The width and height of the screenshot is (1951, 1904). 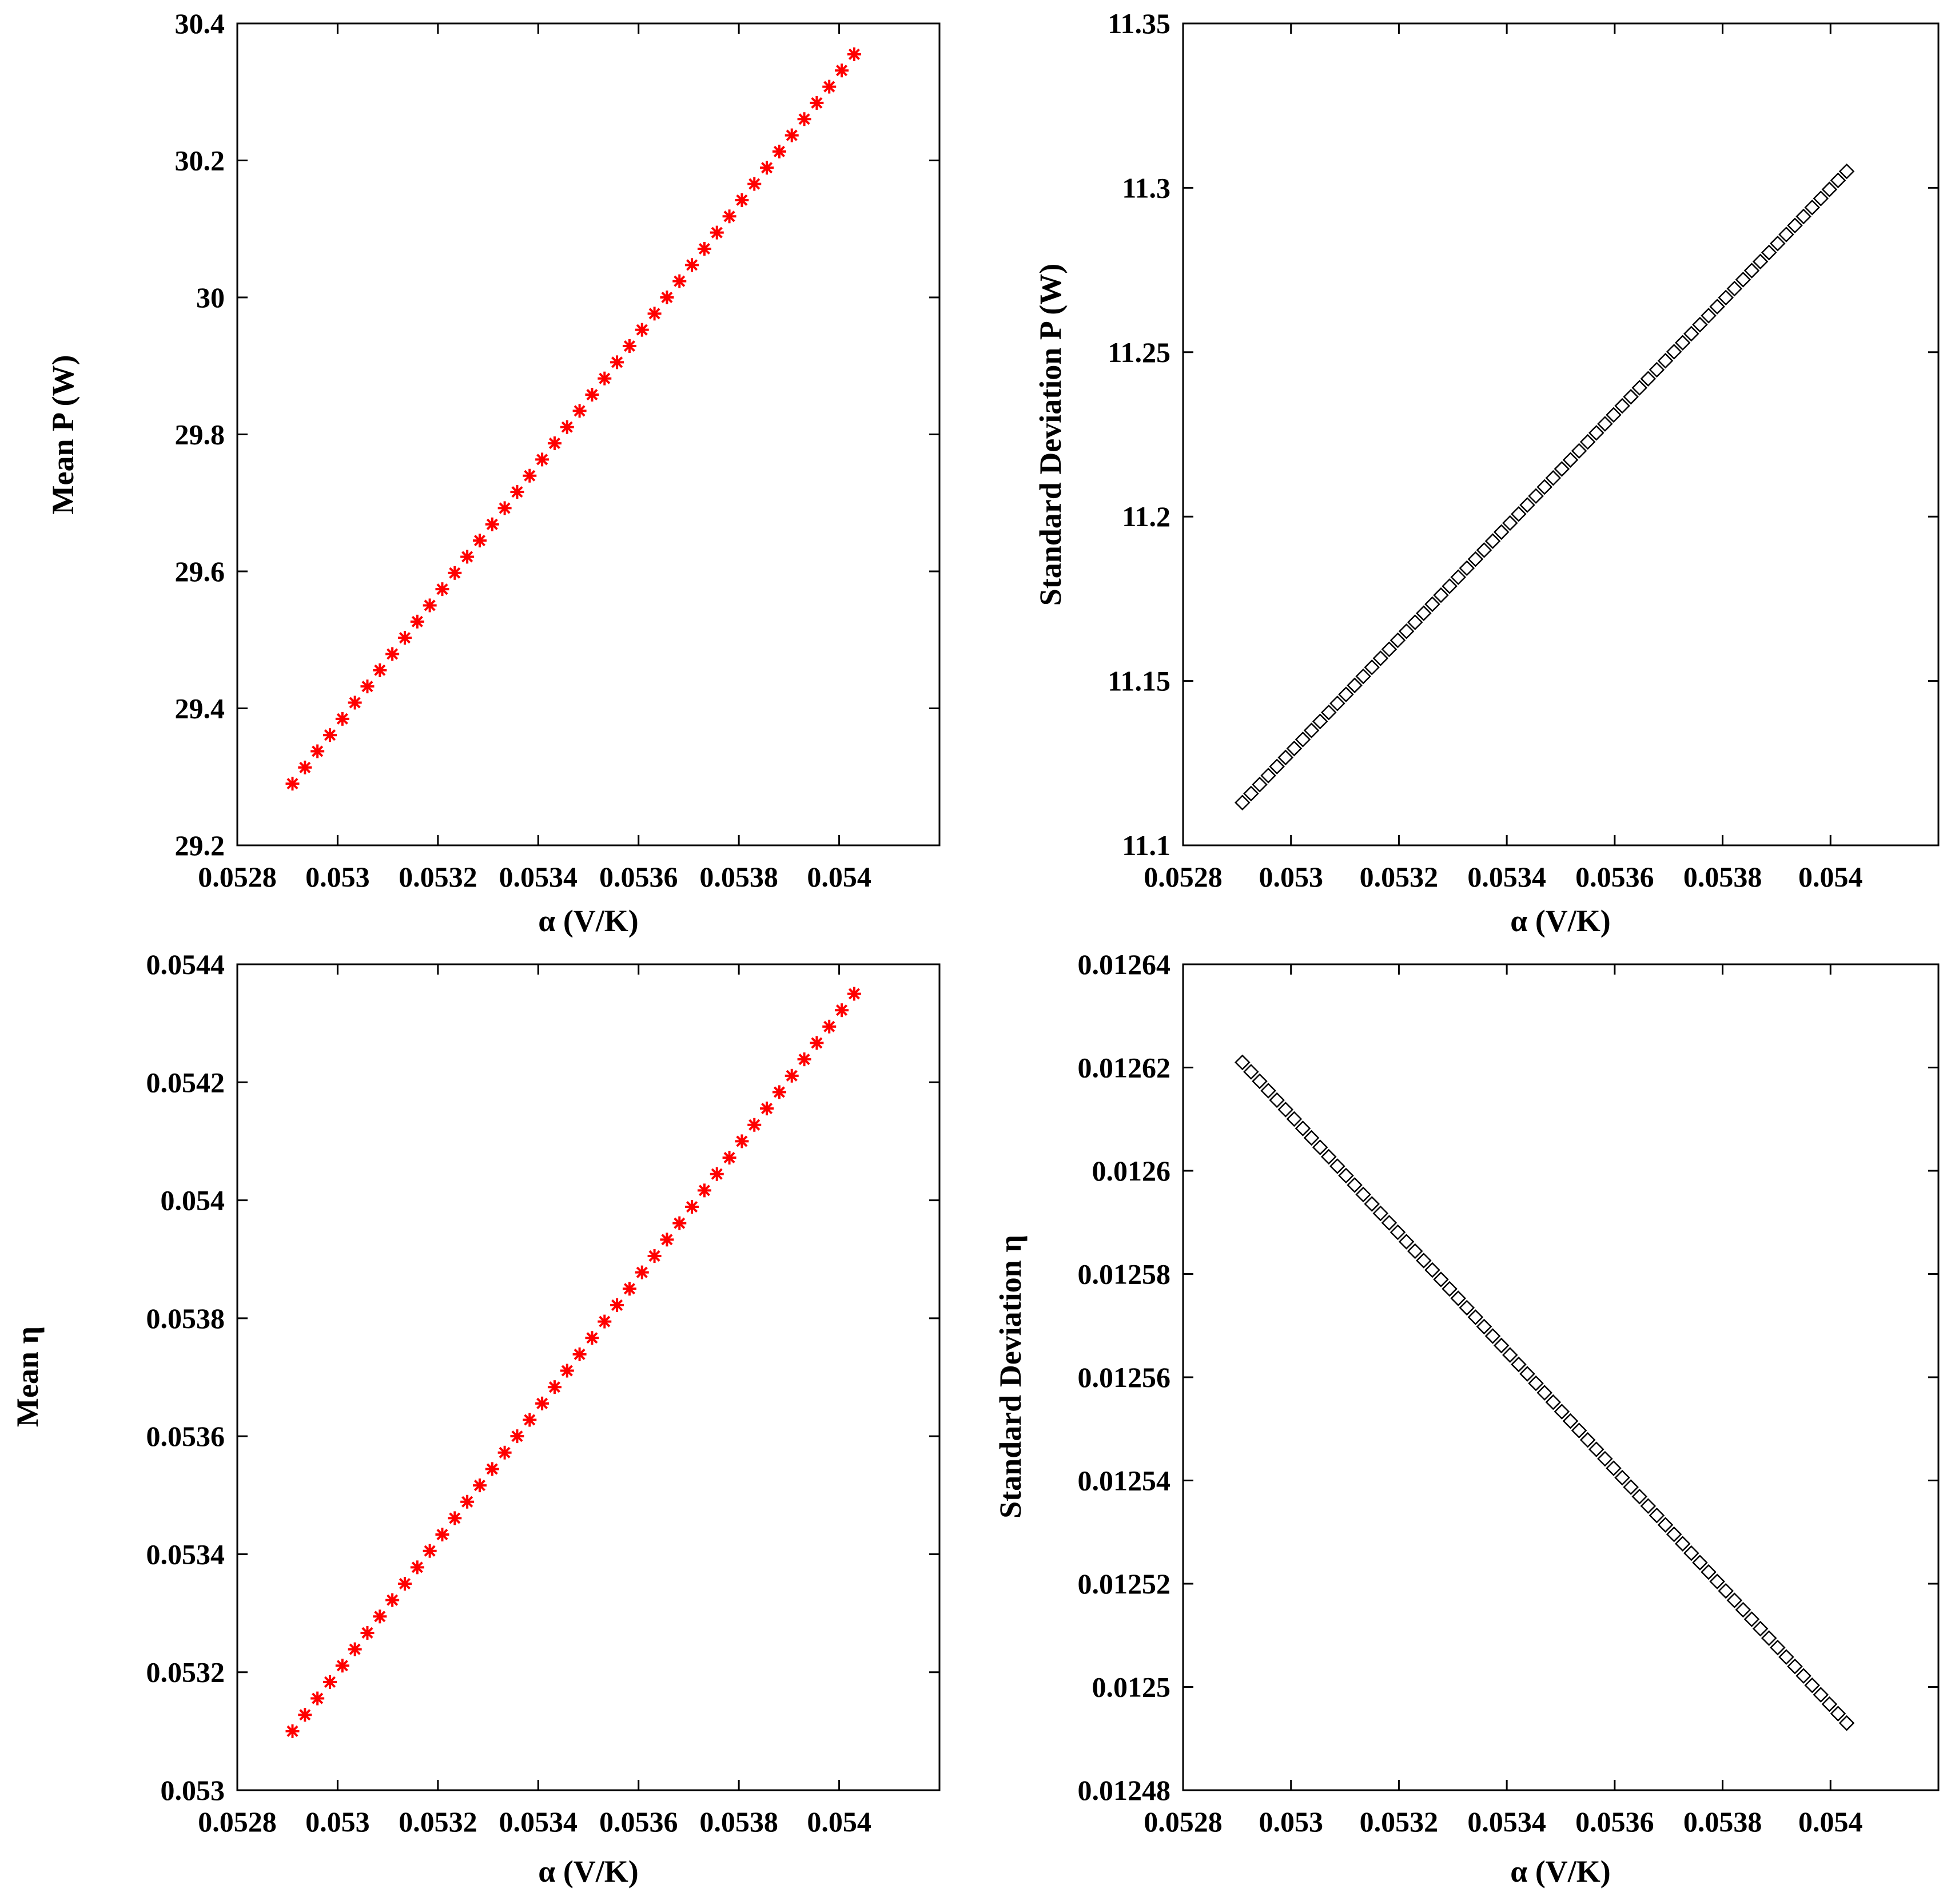 I want to click on x-tick-label: 0.053, so click(x=1291, y=877).